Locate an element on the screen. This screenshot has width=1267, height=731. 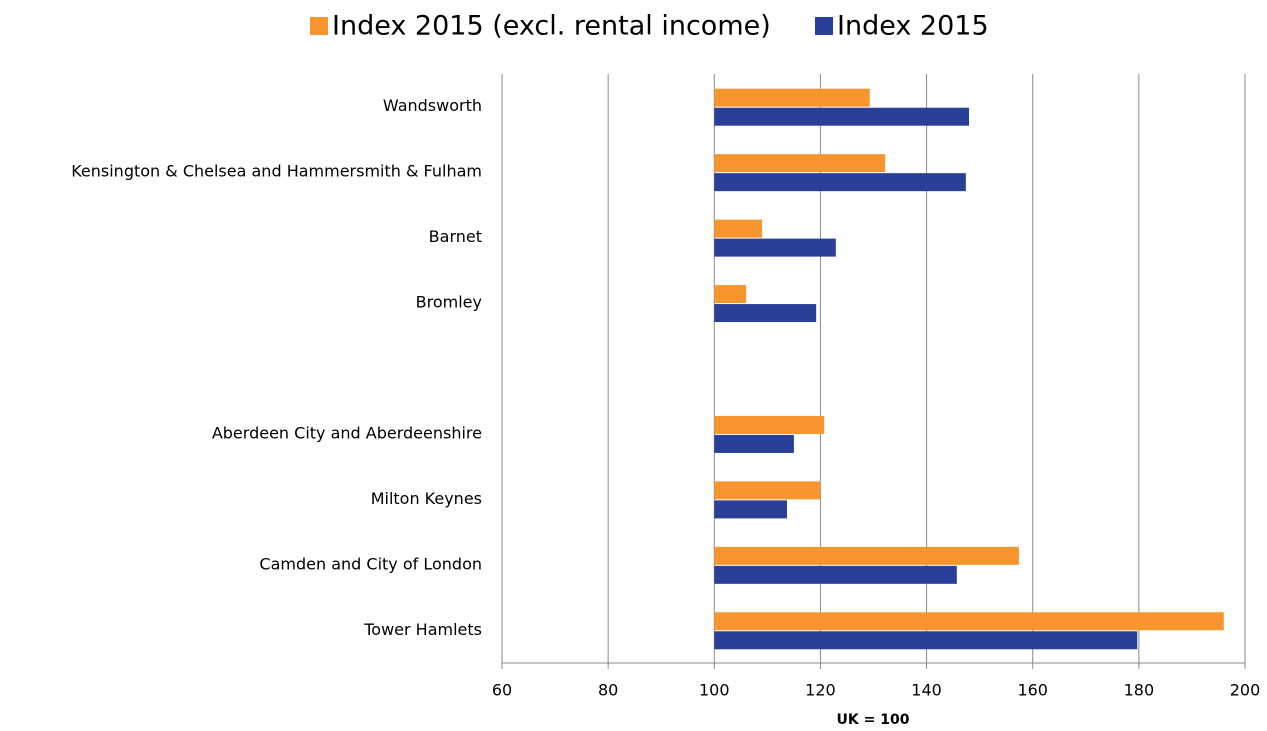
x-tick-label: 80 is located at coordinates (608, 690).